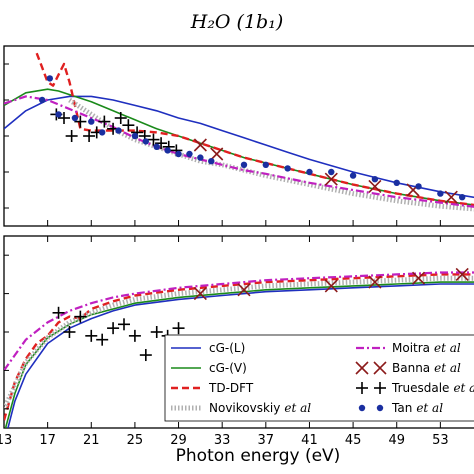 The height and width of the screenshot is (474, 474). I want to click on legend-item: cG-(V), so click(209, 368).